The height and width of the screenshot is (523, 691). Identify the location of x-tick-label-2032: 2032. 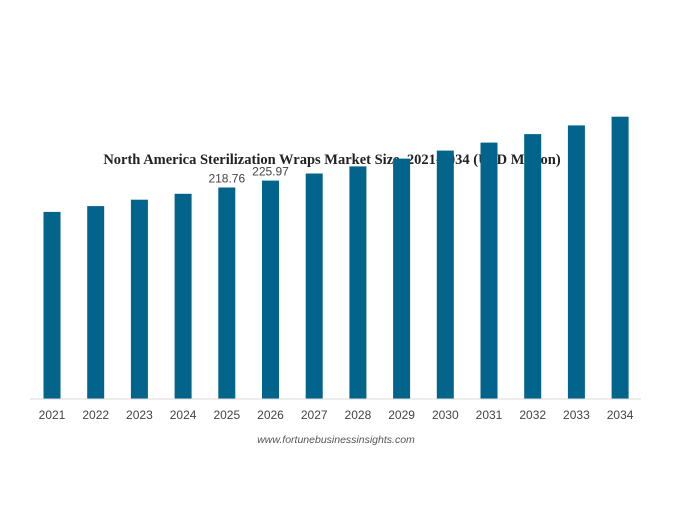
(532, 415).